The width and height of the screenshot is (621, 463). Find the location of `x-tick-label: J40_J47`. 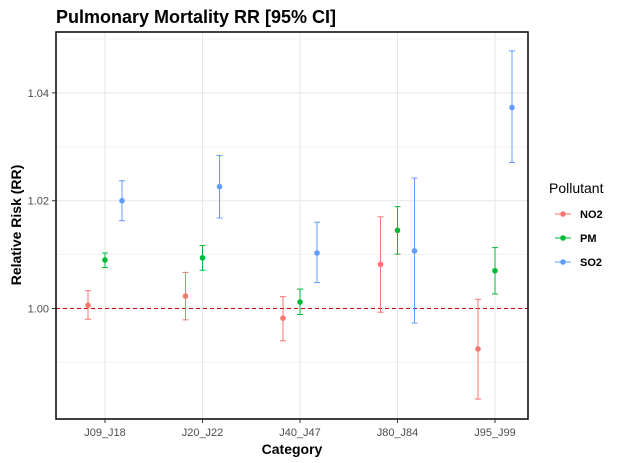

x-tick-label: J40_J47 is located at coordinates (300, 433).